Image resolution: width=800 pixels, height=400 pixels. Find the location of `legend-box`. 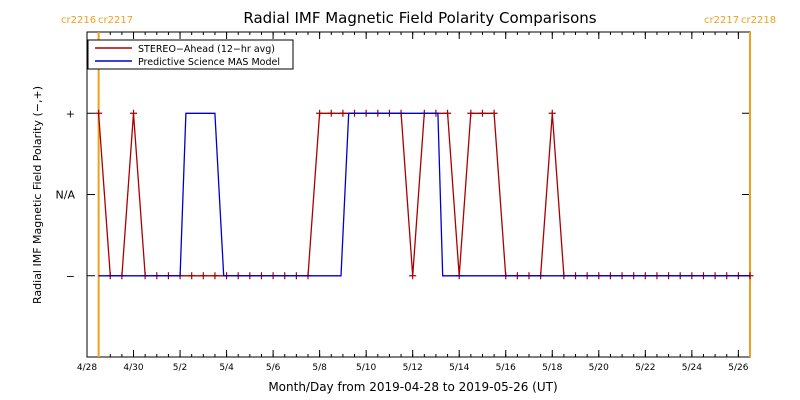

legend-box is located at coordinates (190, 54).